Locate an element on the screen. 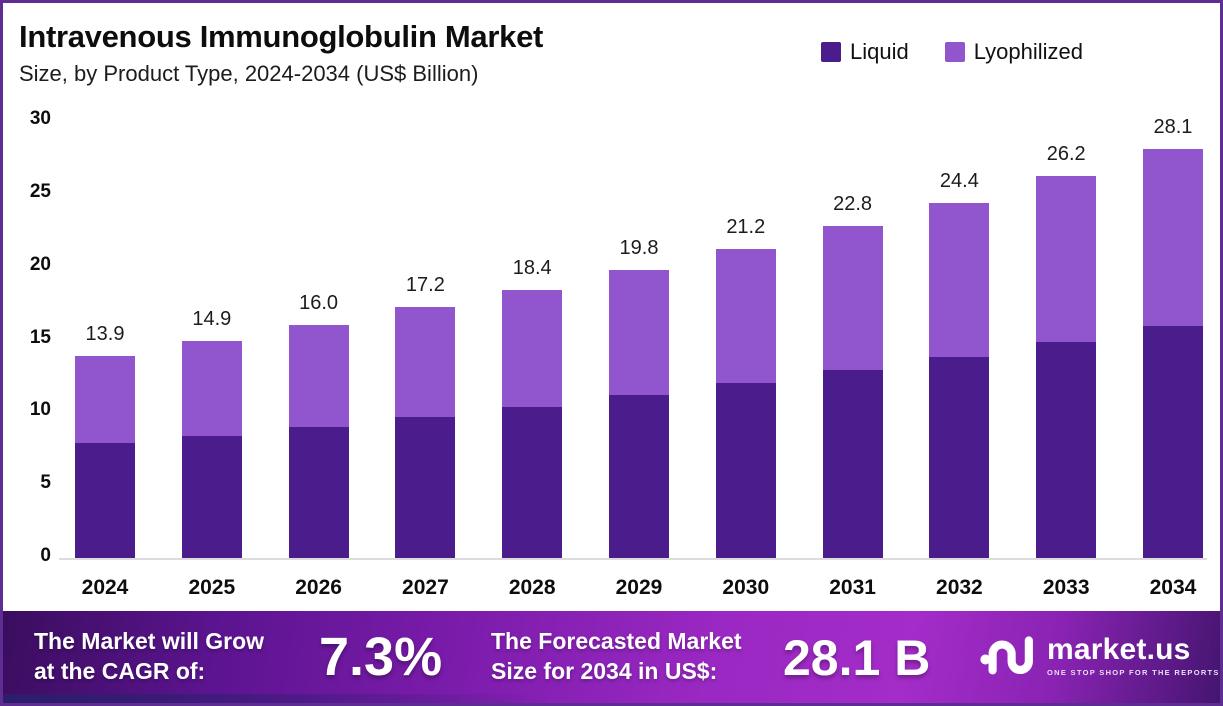  legend-item-liquid: Liquid is located at coordinates (865, 52).